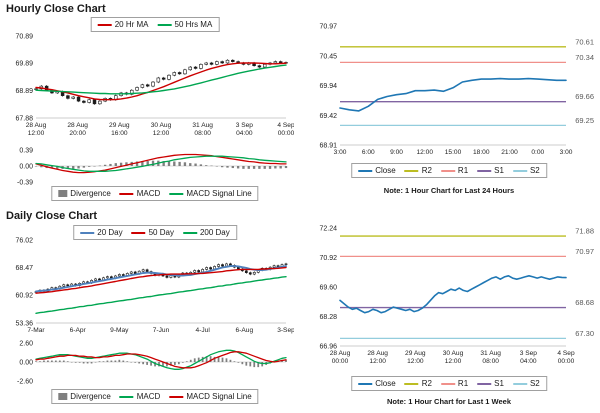 The height and width of the screenshot is (413, 600). I want to click on svg-text: 67.88, so click(24, 118).